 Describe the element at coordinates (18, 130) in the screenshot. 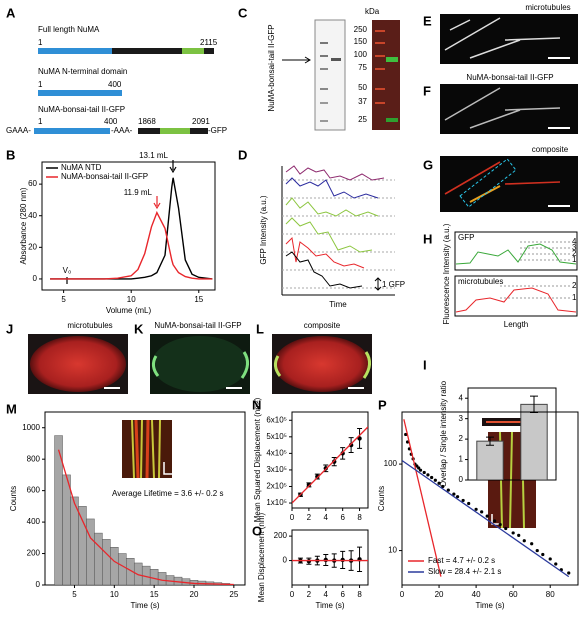

I see `tag: GAAA-` at that location.